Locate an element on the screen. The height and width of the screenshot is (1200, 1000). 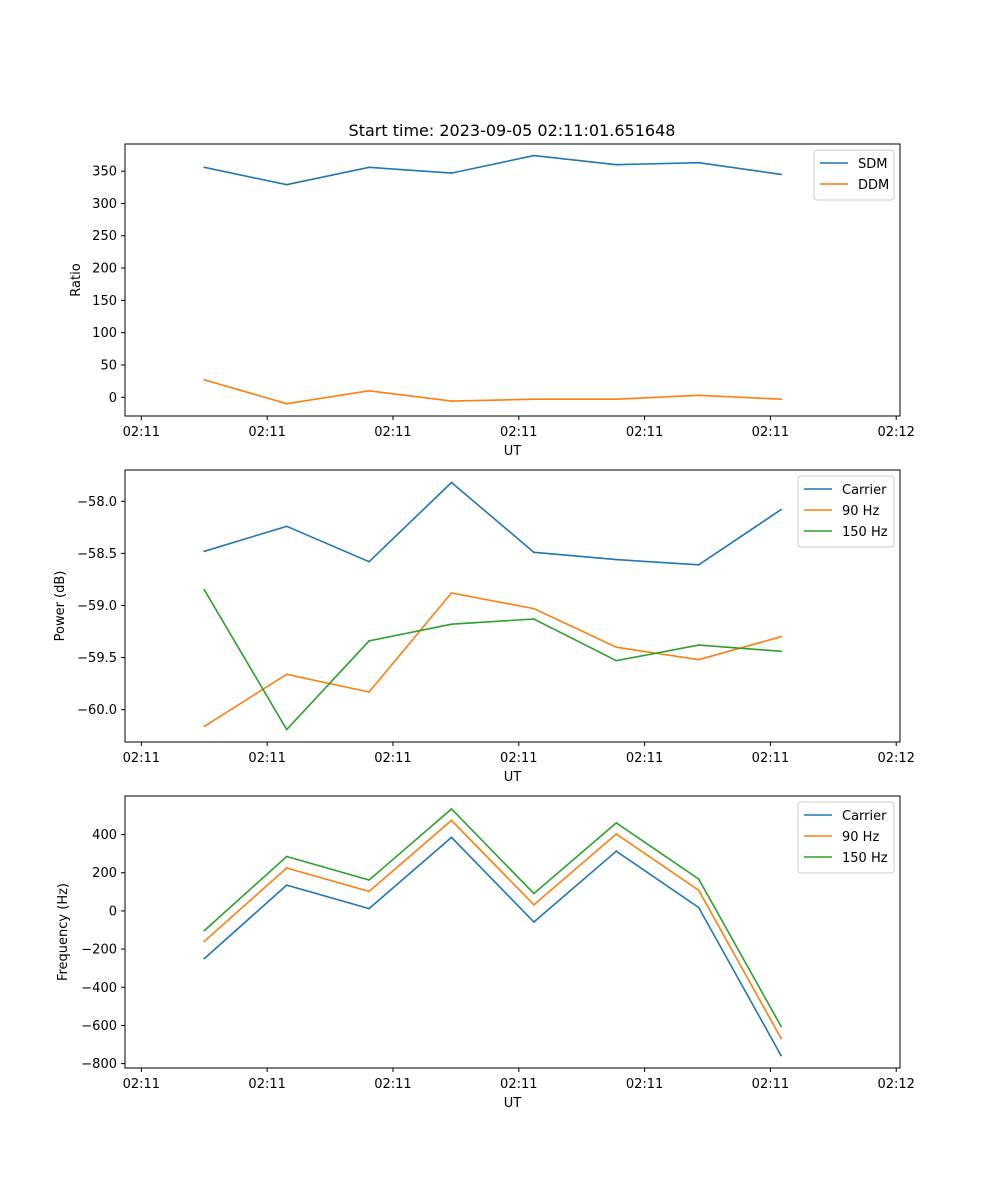
legend-label: 150 Hz is located at coordinates (865, 858).